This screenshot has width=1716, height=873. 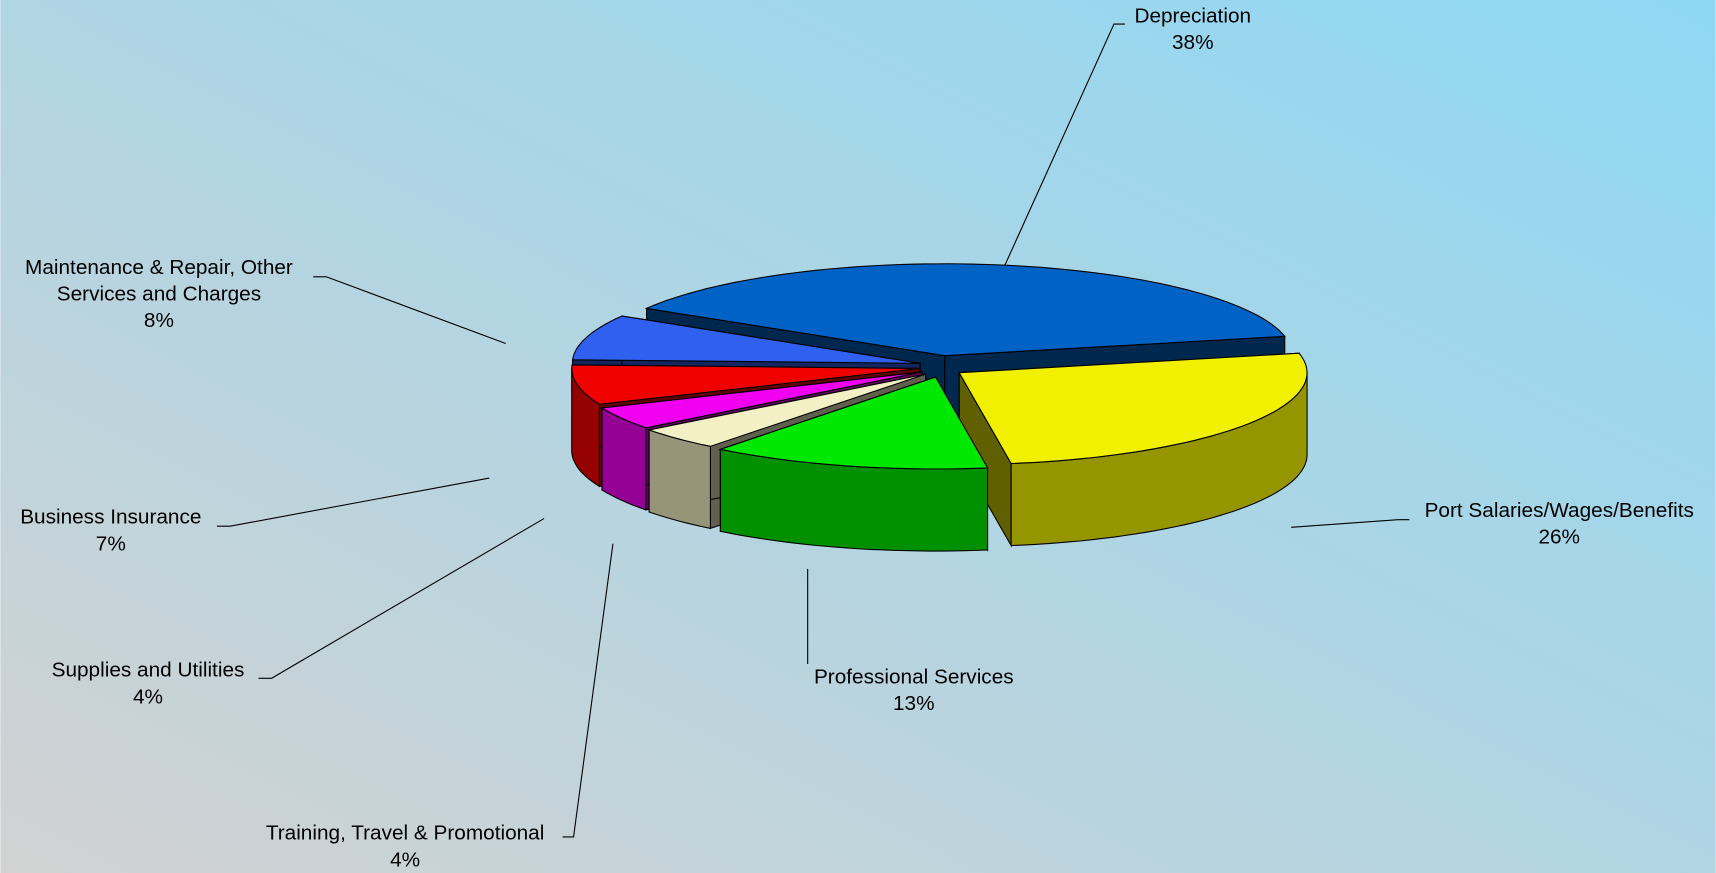 What do you see at coordinates (914, 677) in the screenshot?
I see `slice-label: Professional Services` at bounding box center [914, 677].